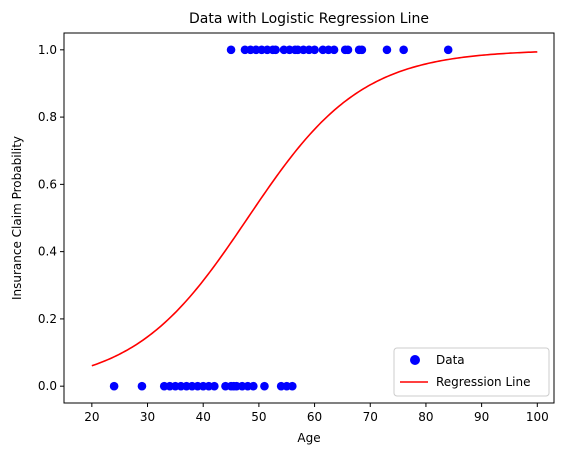 The image size is (567, 455). What do you see at coordinates (258, 417) in the screenshot?
I see `x-tick-label: 50` at bounding box center [258, 417].